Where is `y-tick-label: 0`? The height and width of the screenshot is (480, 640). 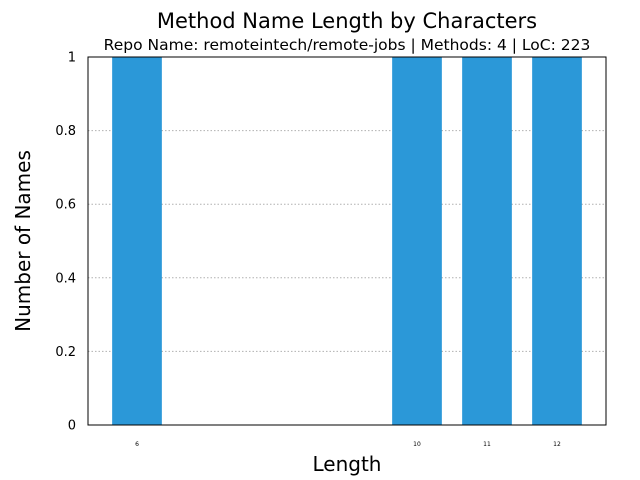 y-tick-label: 0 is located at coordinates (72, 426).